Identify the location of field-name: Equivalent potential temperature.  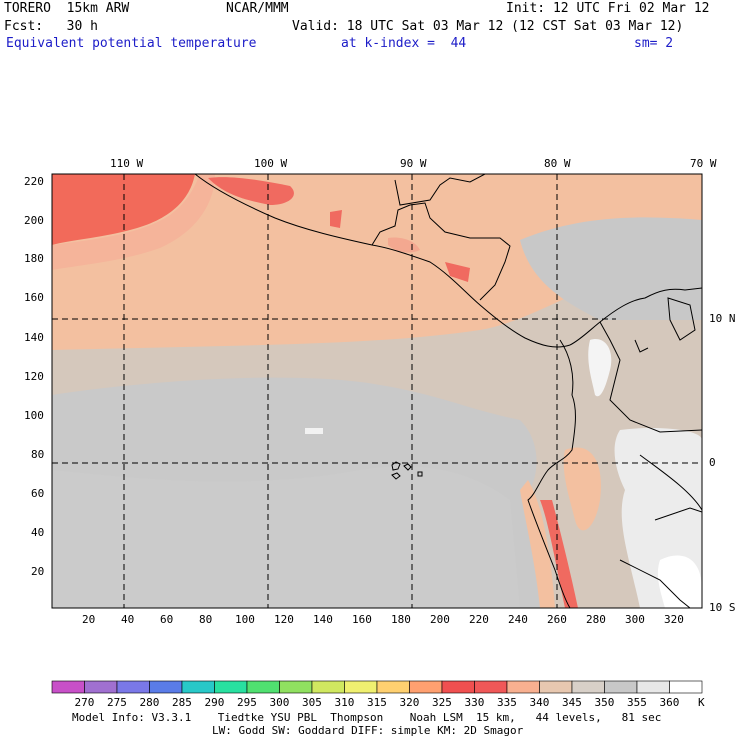
(131, 43).